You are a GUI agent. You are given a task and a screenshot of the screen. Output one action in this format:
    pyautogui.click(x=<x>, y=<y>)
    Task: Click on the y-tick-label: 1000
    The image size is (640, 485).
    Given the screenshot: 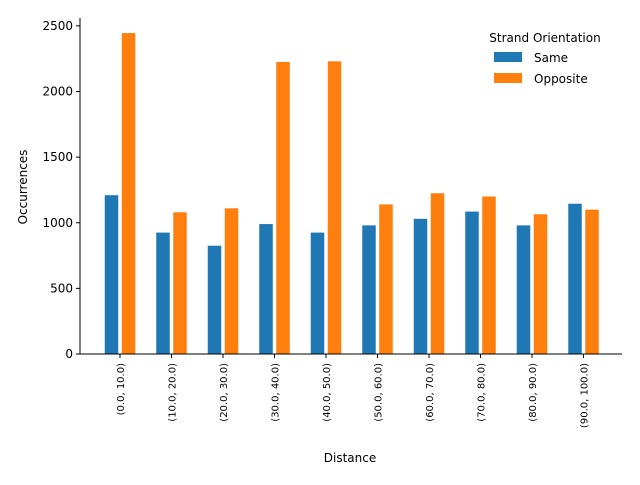 What is the action you would take?
    pyautogui.click(x=57, y=223)
    